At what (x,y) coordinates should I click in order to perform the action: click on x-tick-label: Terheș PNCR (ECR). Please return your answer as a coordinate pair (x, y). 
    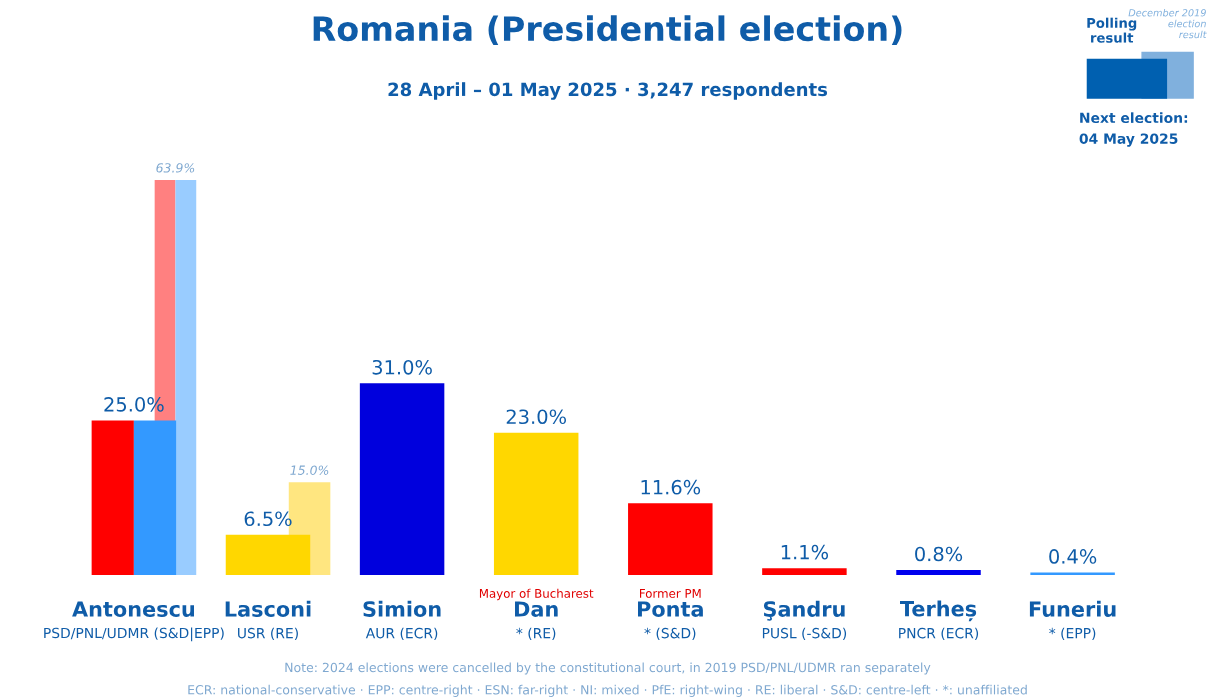
    Looking at the image, I should click on (939, 620).